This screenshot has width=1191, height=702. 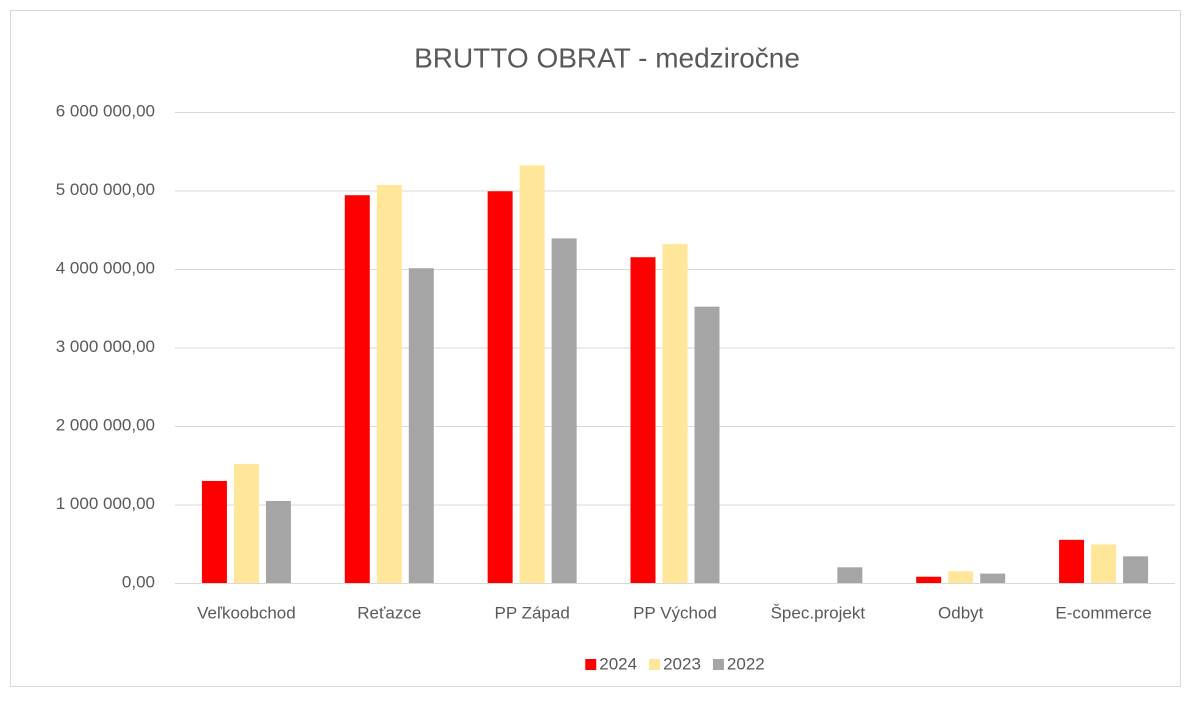 What do you see at coordinates (389, 612) in the screenshot?
I see `x-tick-label: Reťazce` at bounding box center [389, 612].